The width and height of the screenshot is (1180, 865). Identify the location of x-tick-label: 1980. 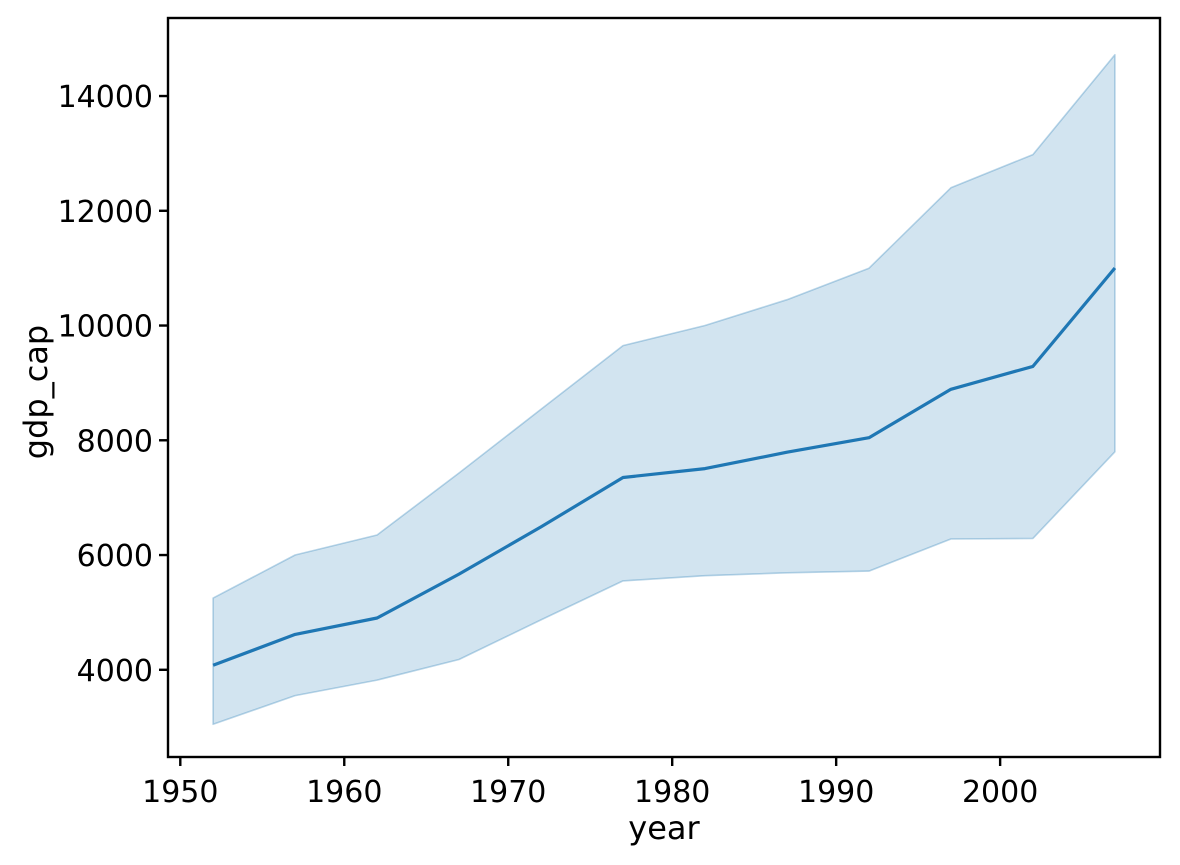
(672, 792).